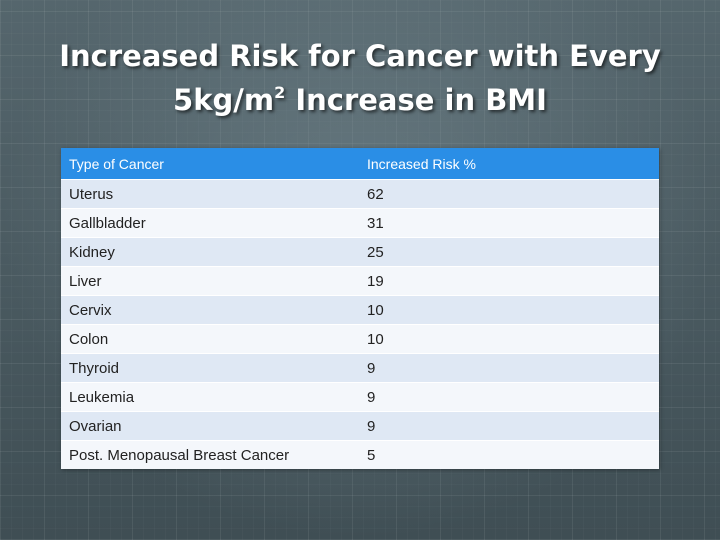 The width and height of the screenshot is (720, 540). Describe the element at coordinates (210, 252) in the screenshot. I see `cancer-type-cell: Kidney` at that location.